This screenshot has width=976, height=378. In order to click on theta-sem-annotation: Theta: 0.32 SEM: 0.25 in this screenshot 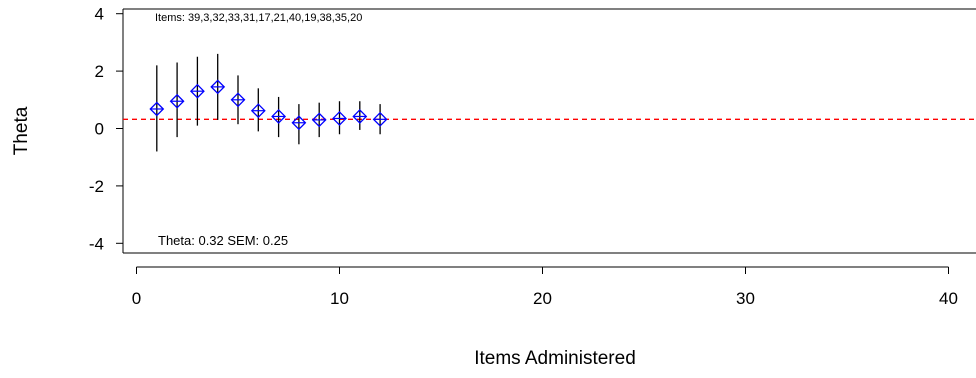, I will do `click(223, 240)`.